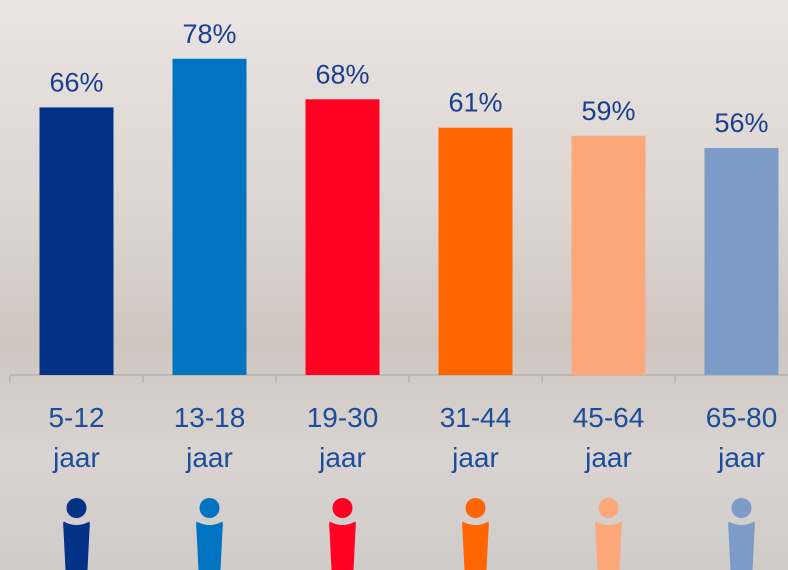 This screenshot has width=788, height=570. Describe the element at coordinates (608, 437) in the screenshot. I see `x-tick-label: 45-64 jaar` at that location.